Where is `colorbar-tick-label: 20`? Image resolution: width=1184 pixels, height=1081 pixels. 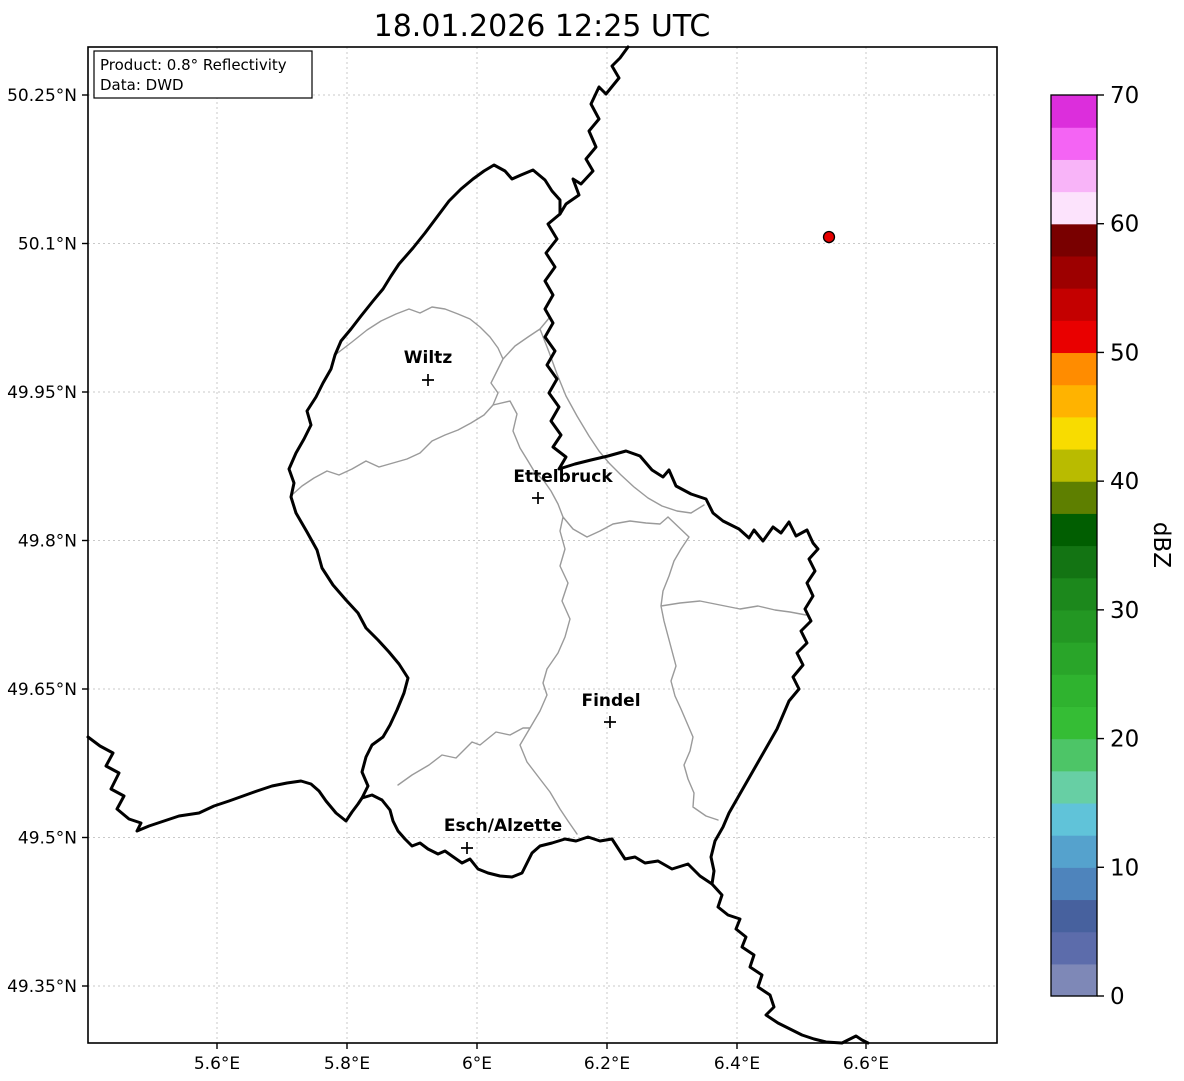 colorbar-tick-label: 20 is located at coordinates (1124, 740).